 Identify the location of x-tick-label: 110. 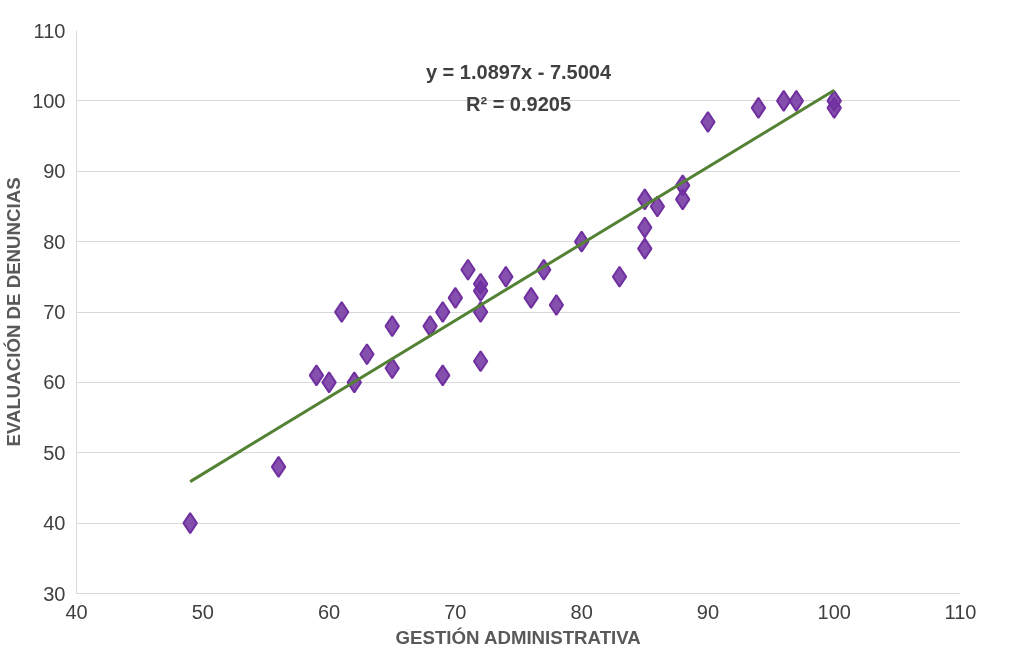
(960, 611).